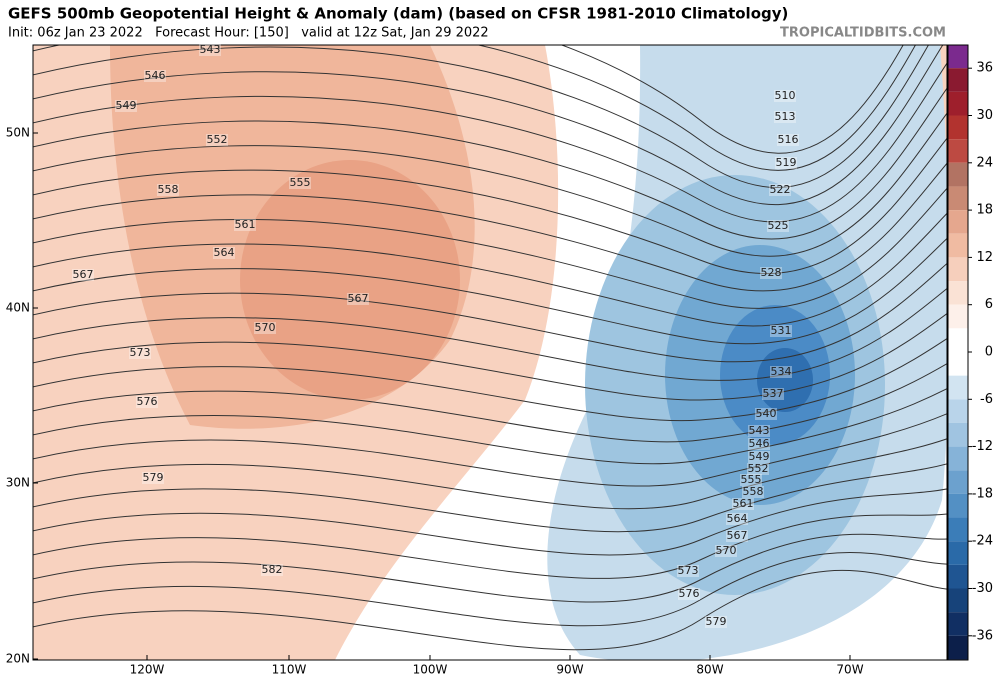 The width and height of the screenshot is (1000, 683). Describe the element at coordinates (18, 483) in the screenshot. I see `latitude-label: 30N` at that location.